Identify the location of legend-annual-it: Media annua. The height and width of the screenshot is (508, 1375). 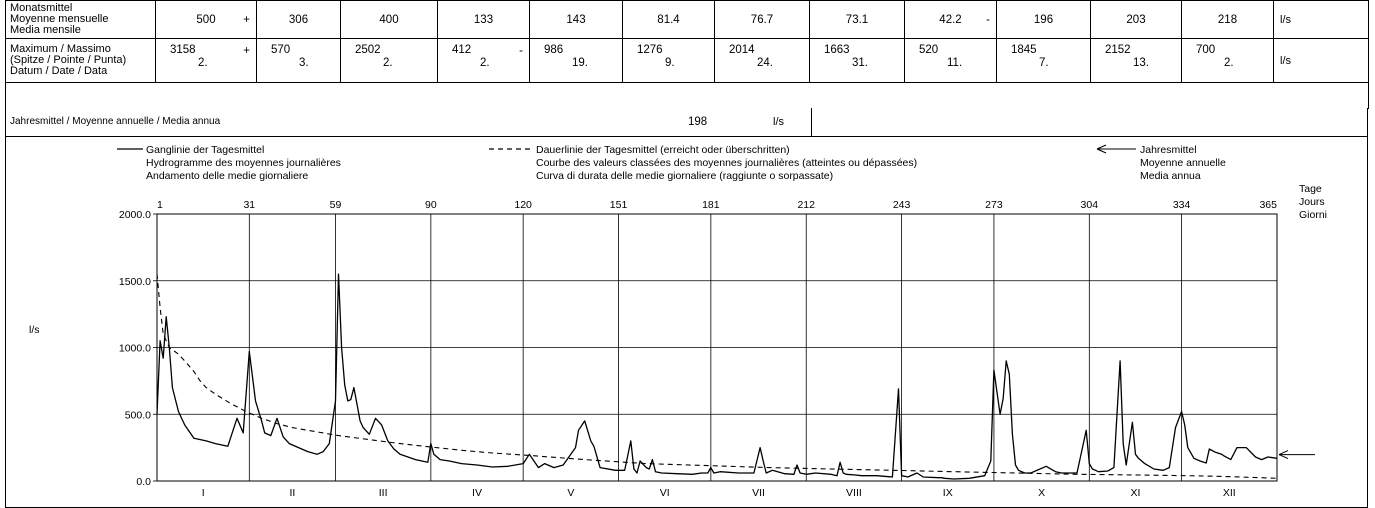
(1170, 176).